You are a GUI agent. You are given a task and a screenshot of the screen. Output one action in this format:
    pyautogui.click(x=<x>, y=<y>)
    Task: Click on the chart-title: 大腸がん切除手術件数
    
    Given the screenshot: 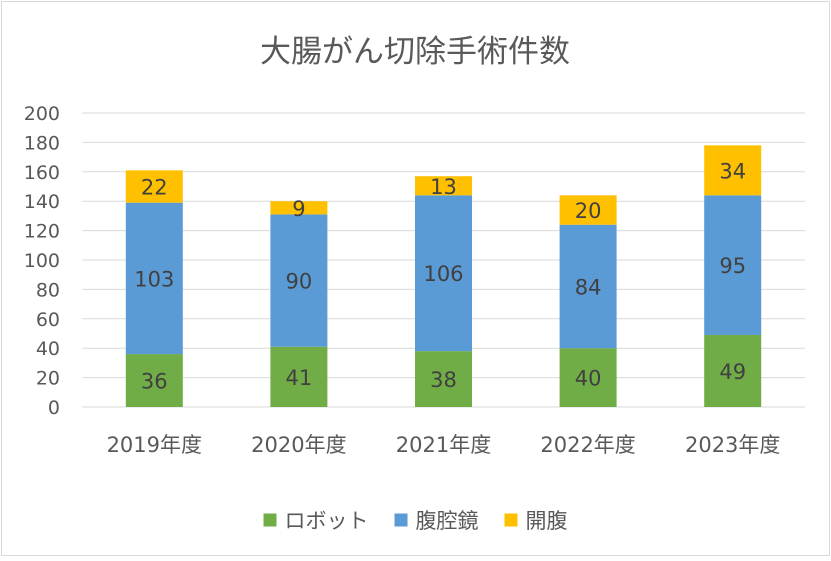 What is the action you would take?
    pyautogui.click(x=415, y=52)
    